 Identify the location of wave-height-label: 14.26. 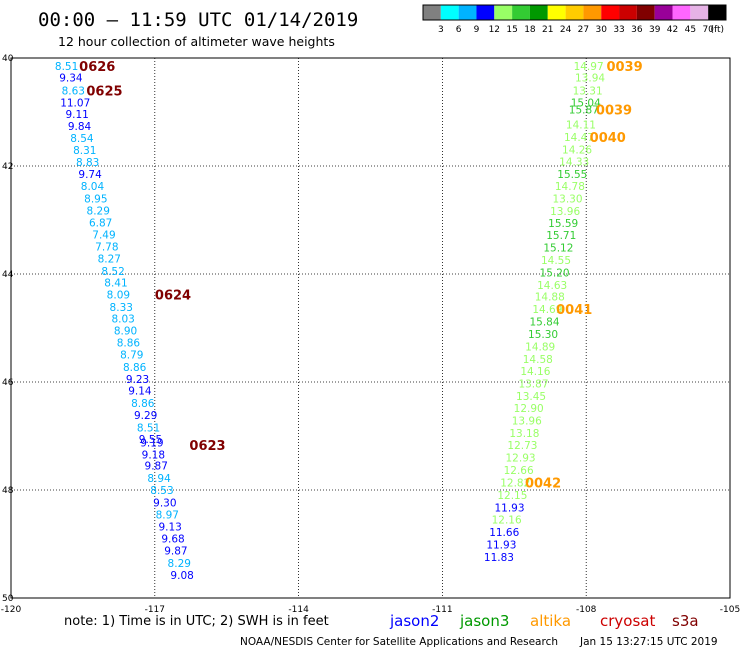
(577, 150).